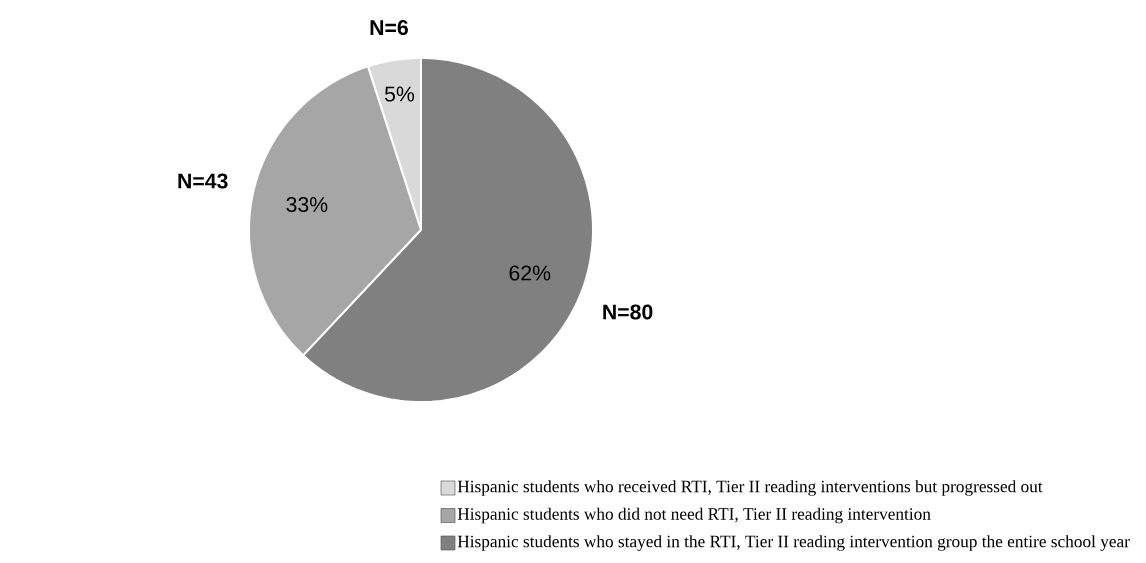  I want to click on legend-label: Hispanic students who did not need RTI, Tier II reading intervention, so click(694, 515).